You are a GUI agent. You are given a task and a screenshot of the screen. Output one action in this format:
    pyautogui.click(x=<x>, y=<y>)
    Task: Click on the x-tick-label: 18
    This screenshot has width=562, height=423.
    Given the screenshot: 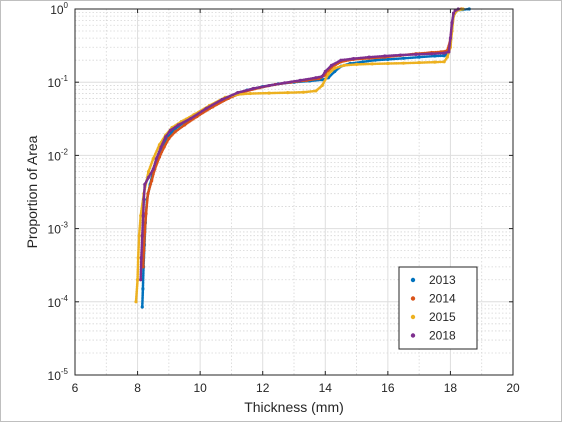 What is the action you would take?
    pyautogui.click(x=451, y=388)
    